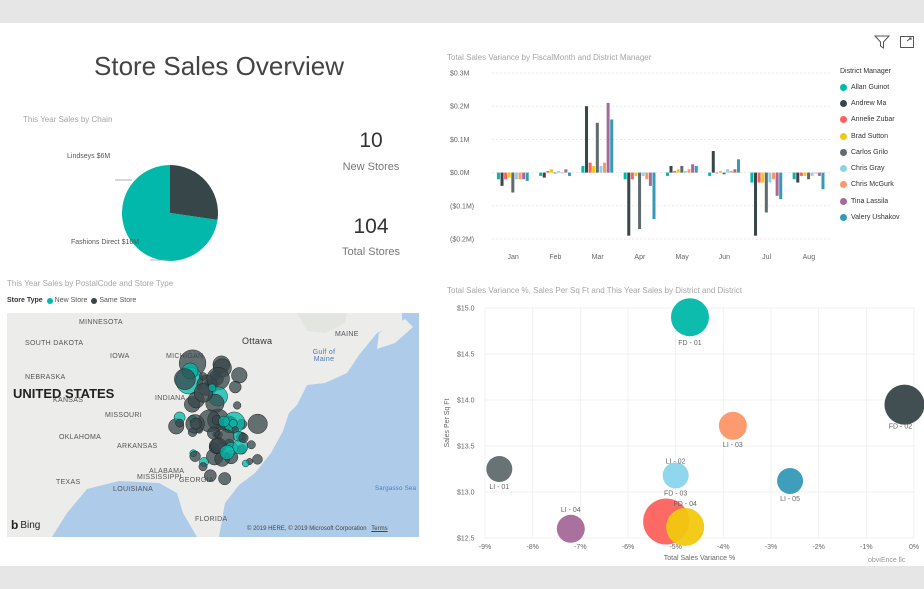 The height and width of the screenshot is (589, 924). What do you see at coordinates (870, 152) in the screenshot?
I see `bar-legend-item: Carlos Grilo` at bounding box center [870, 152].